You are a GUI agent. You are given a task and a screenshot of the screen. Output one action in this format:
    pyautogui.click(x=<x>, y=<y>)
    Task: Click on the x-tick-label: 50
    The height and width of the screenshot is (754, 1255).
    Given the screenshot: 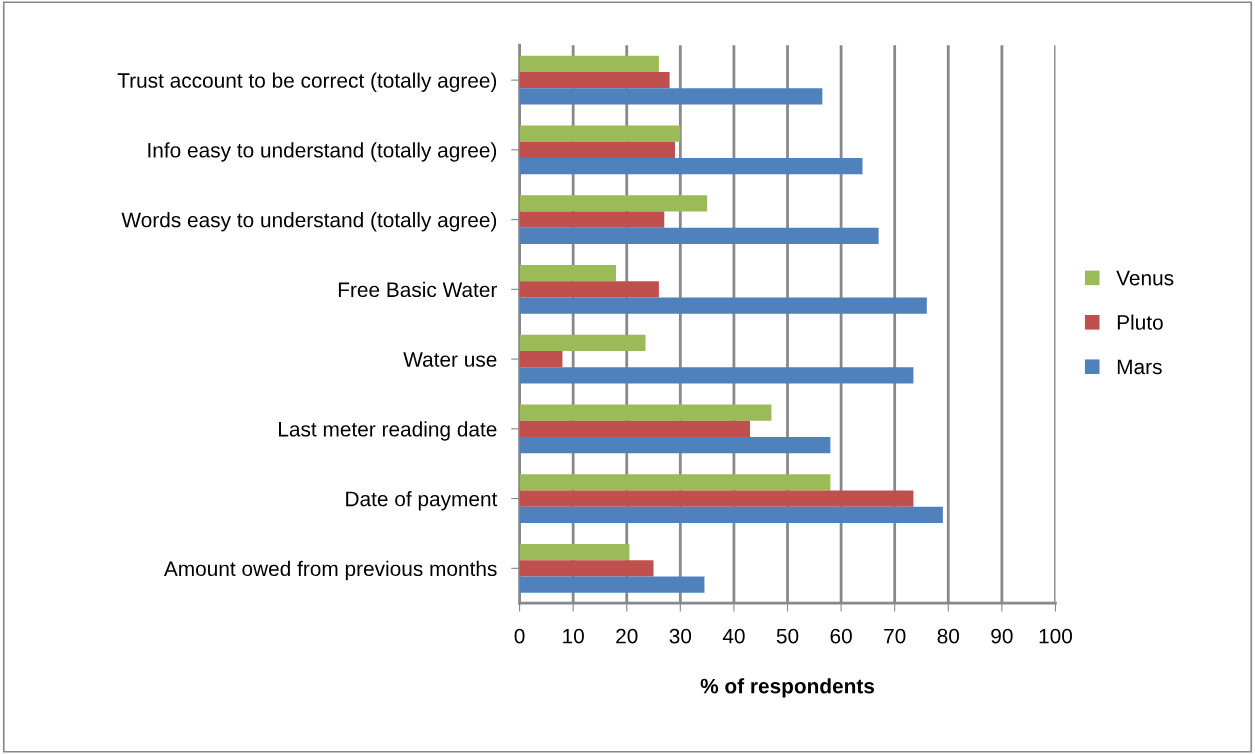 What is the action you would take?
    pyautogui.click(x=787, y=636)
    